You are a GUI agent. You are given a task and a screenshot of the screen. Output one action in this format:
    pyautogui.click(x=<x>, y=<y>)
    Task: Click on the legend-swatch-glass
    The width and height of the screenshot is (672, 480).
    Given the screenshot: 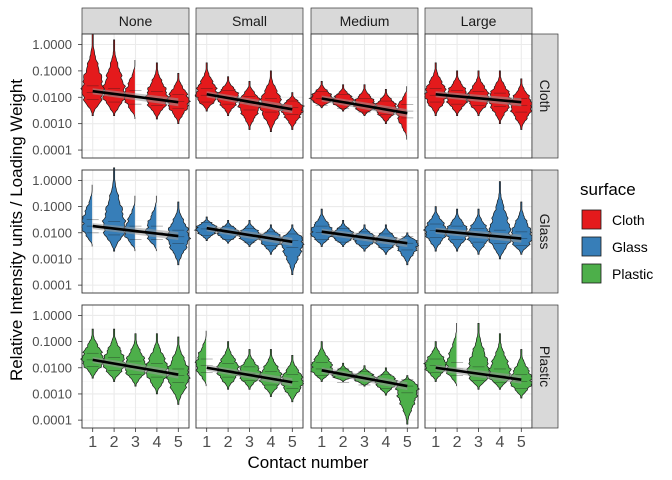 What is the action you would take?
    pyautogui.click(x=591, y=246)
    